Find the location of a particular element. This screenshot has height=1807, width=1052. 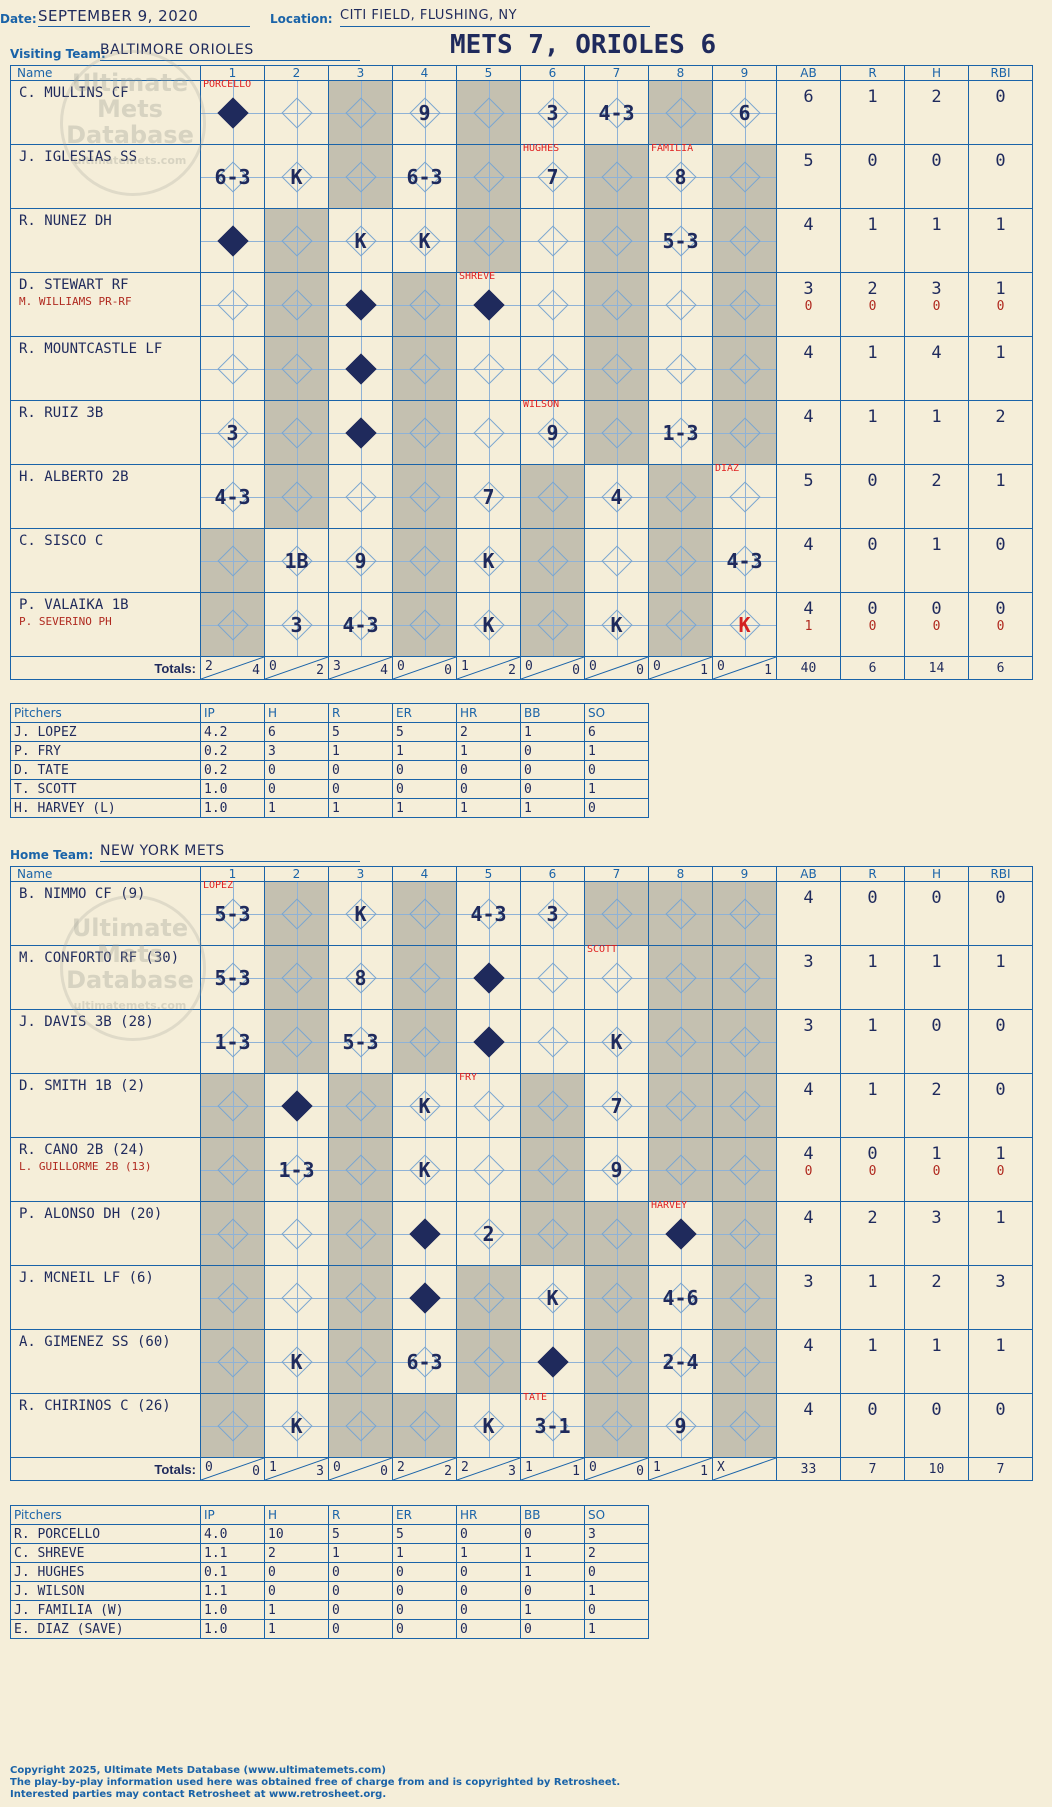

inning-hits: 0 is located at coordinates (256, 1471).